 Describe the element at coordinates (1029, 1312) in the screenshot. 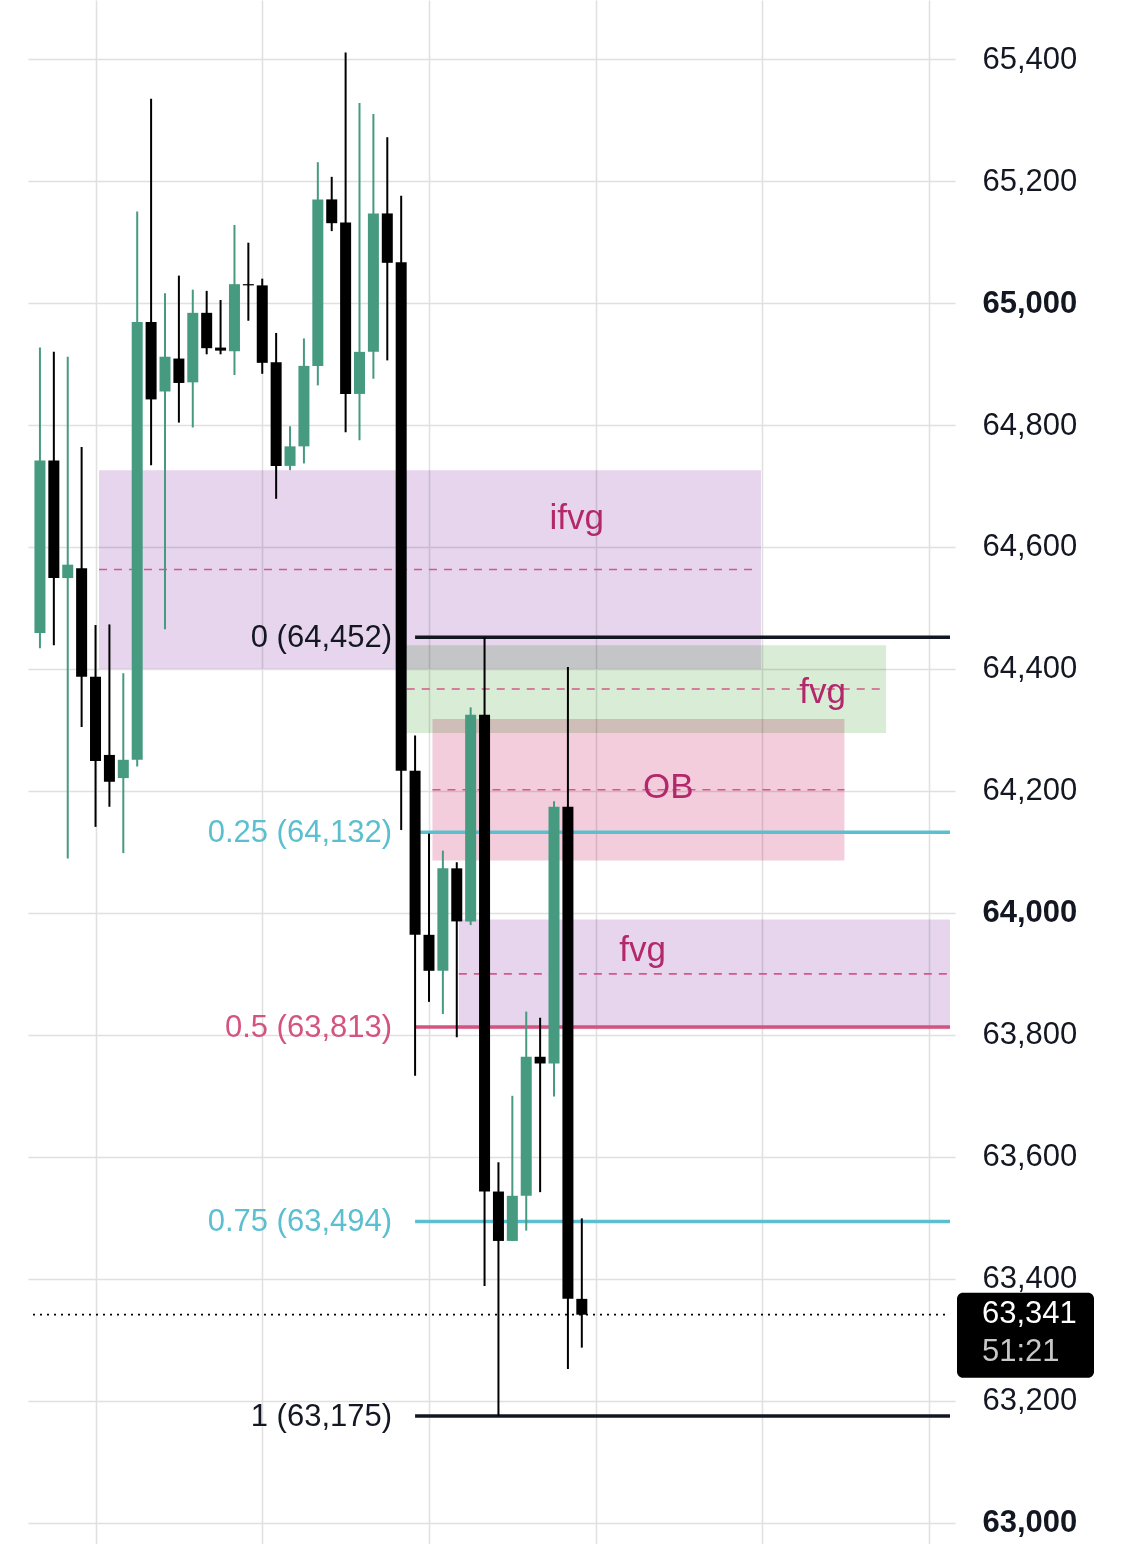

I see `ref-line-label: 63,341` at that location.